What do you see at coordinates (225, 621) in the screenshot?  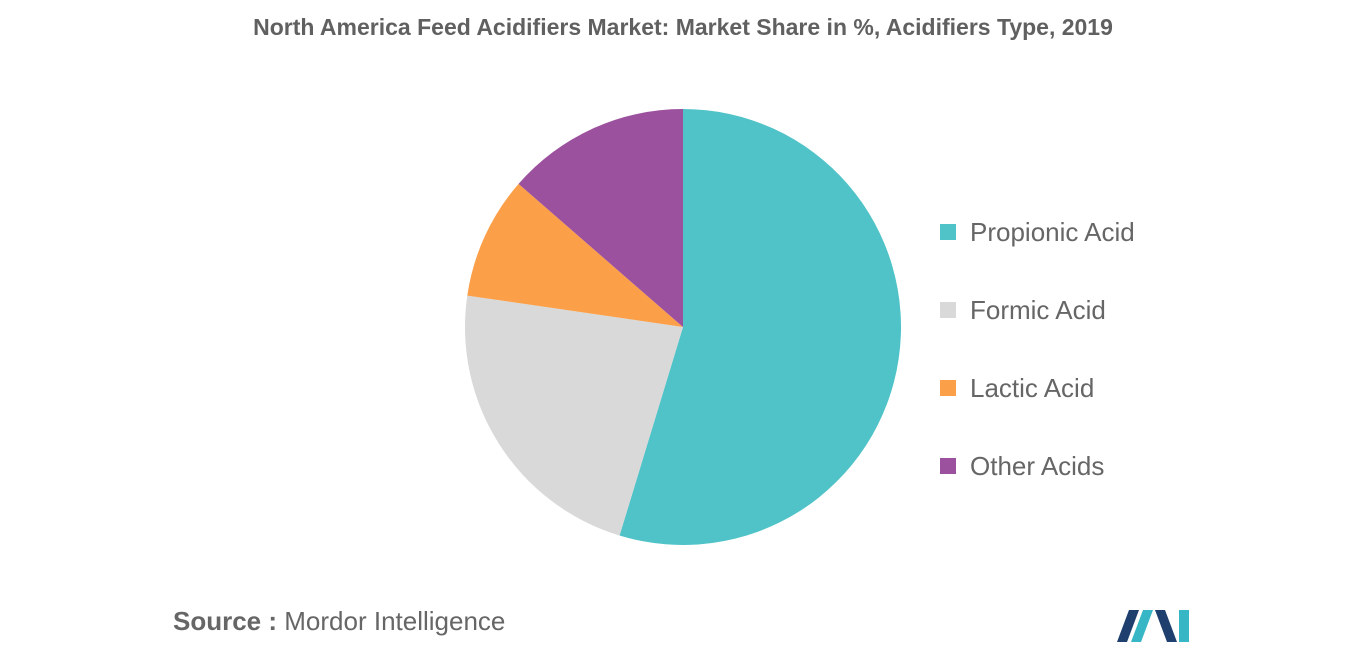 I see `source-prefix: Source :` at bounding box center [225, 621].